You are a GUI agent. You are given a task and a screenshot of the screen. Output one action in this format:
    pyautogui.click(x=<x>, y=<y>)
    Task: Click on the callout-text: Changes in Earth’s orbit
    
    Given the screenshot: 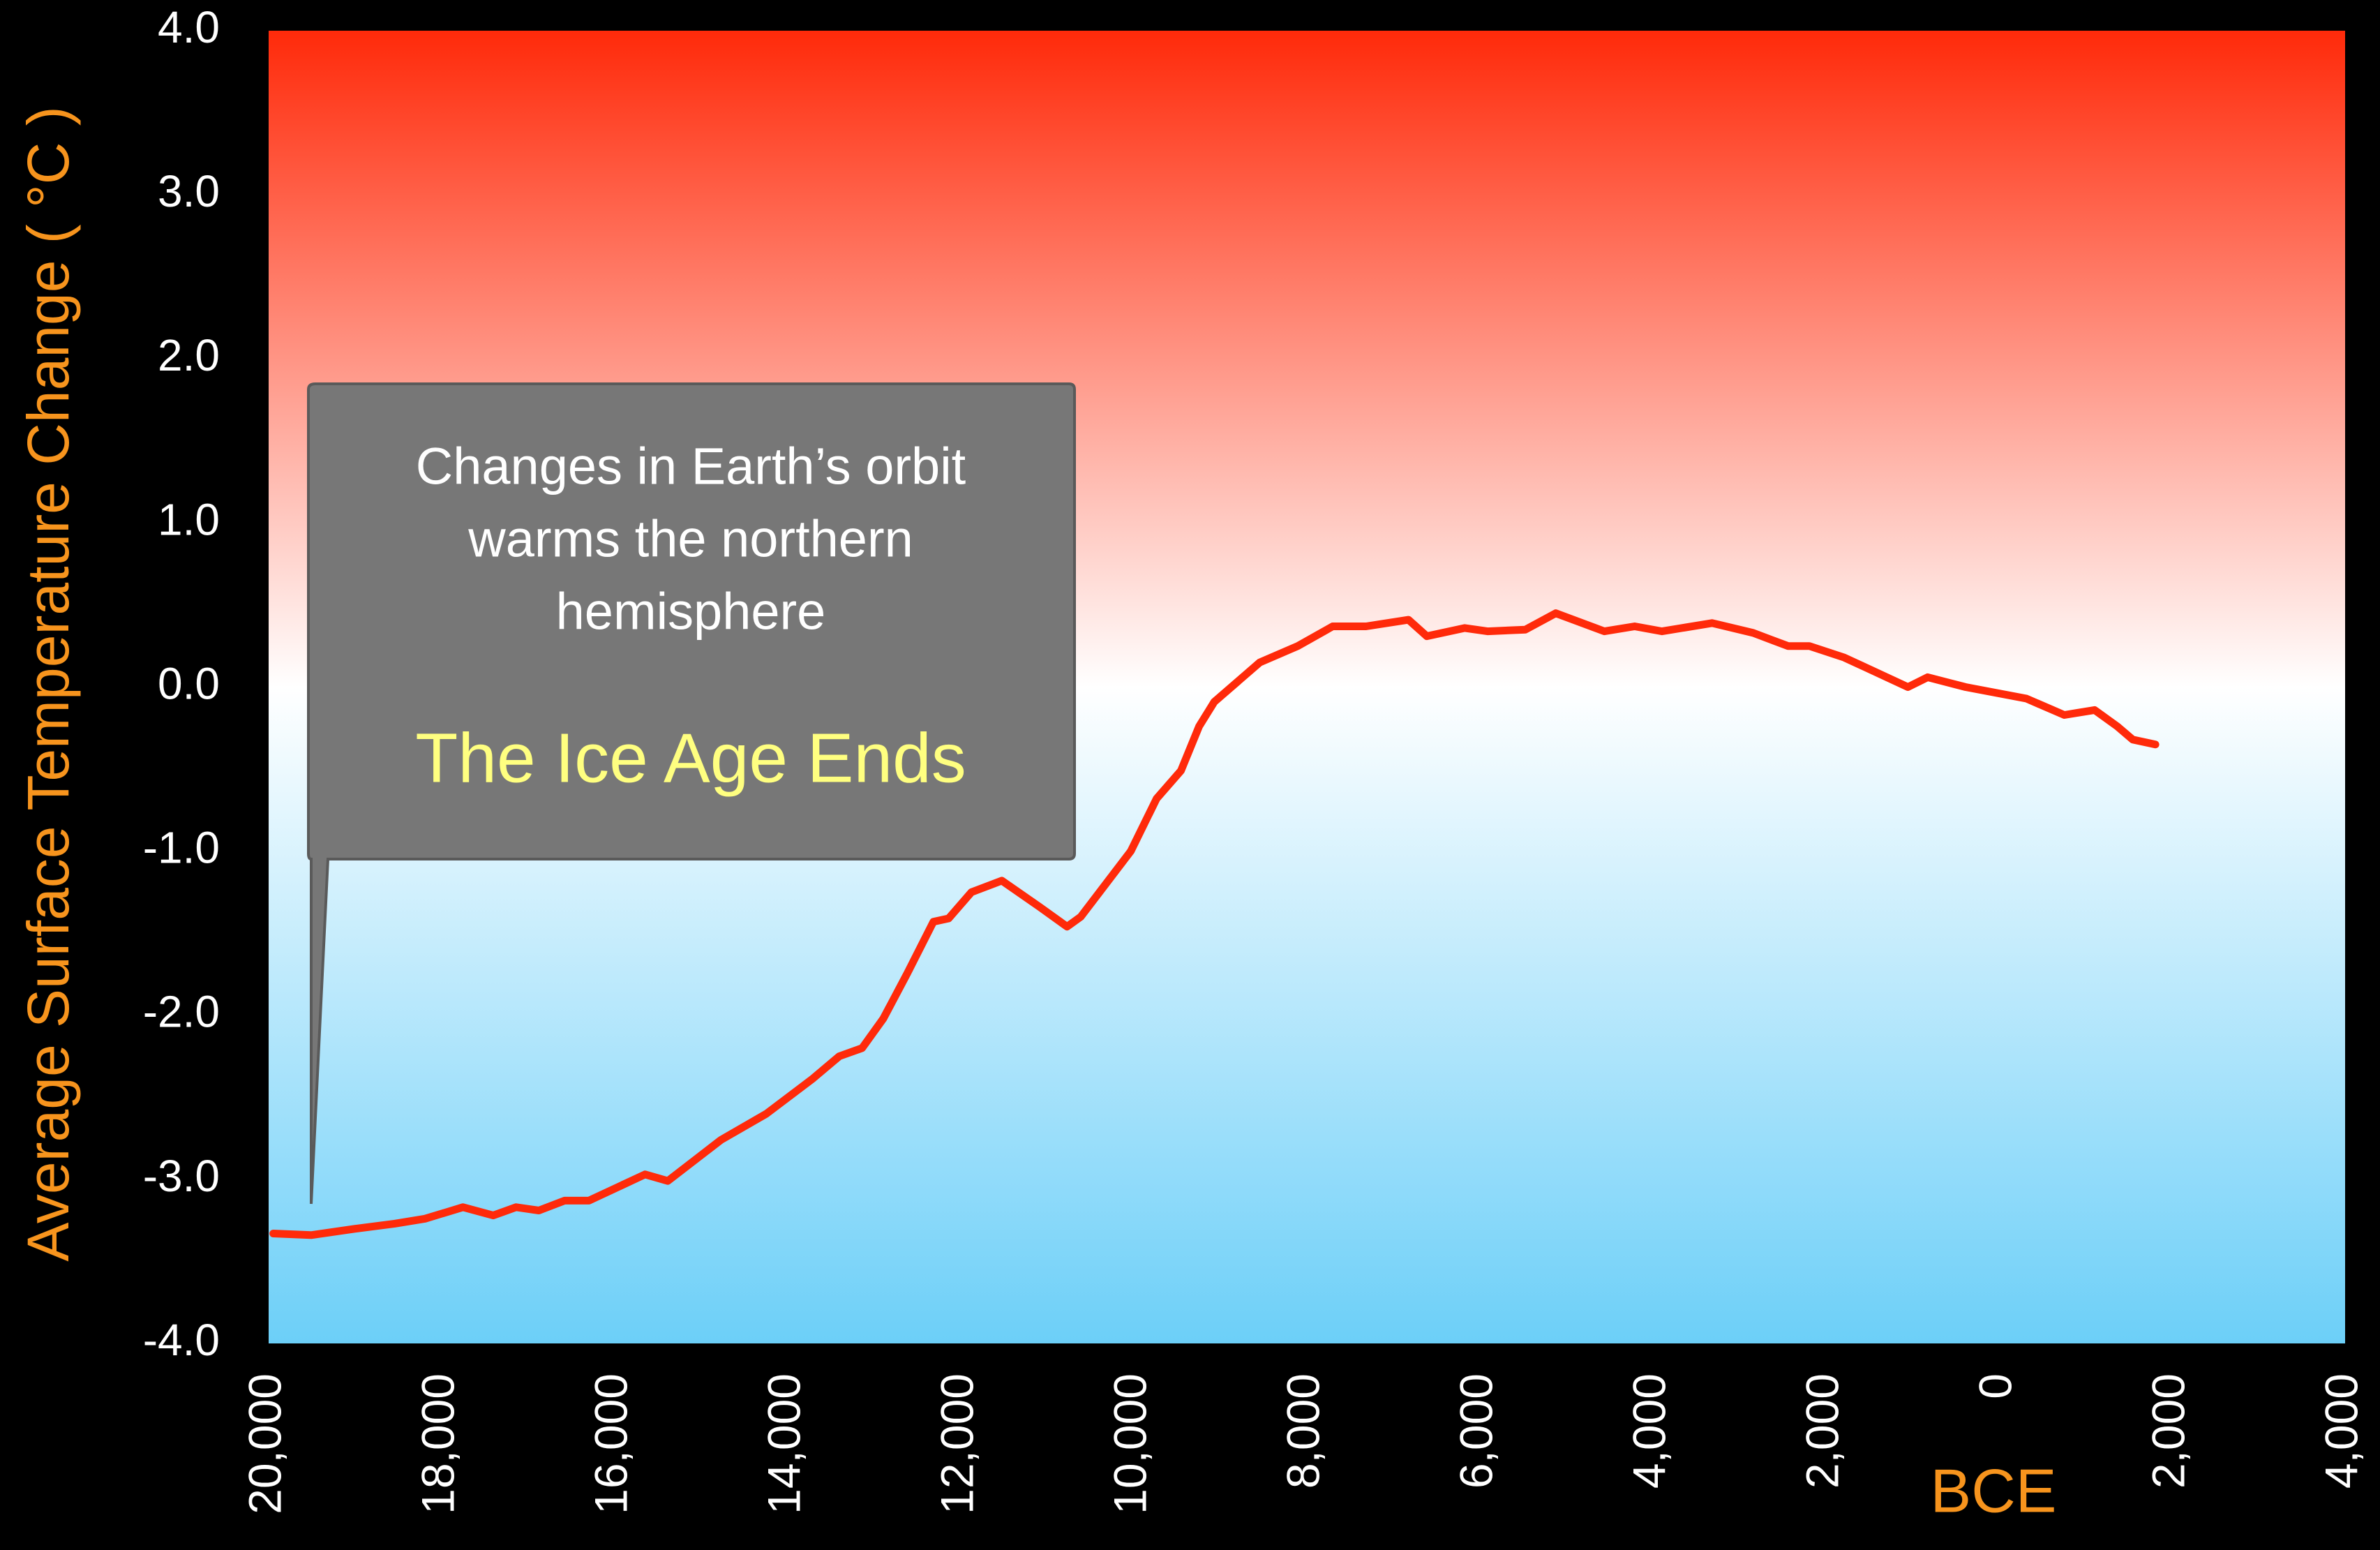 What is the action you would take?
    pyautogui.click(x=691, y=466)
    